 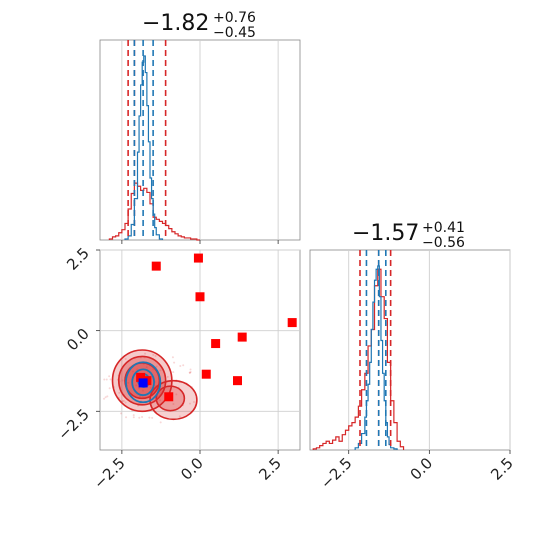 I want to click on joint-x-tick-label: 2.5, so click(x=270, y=469).